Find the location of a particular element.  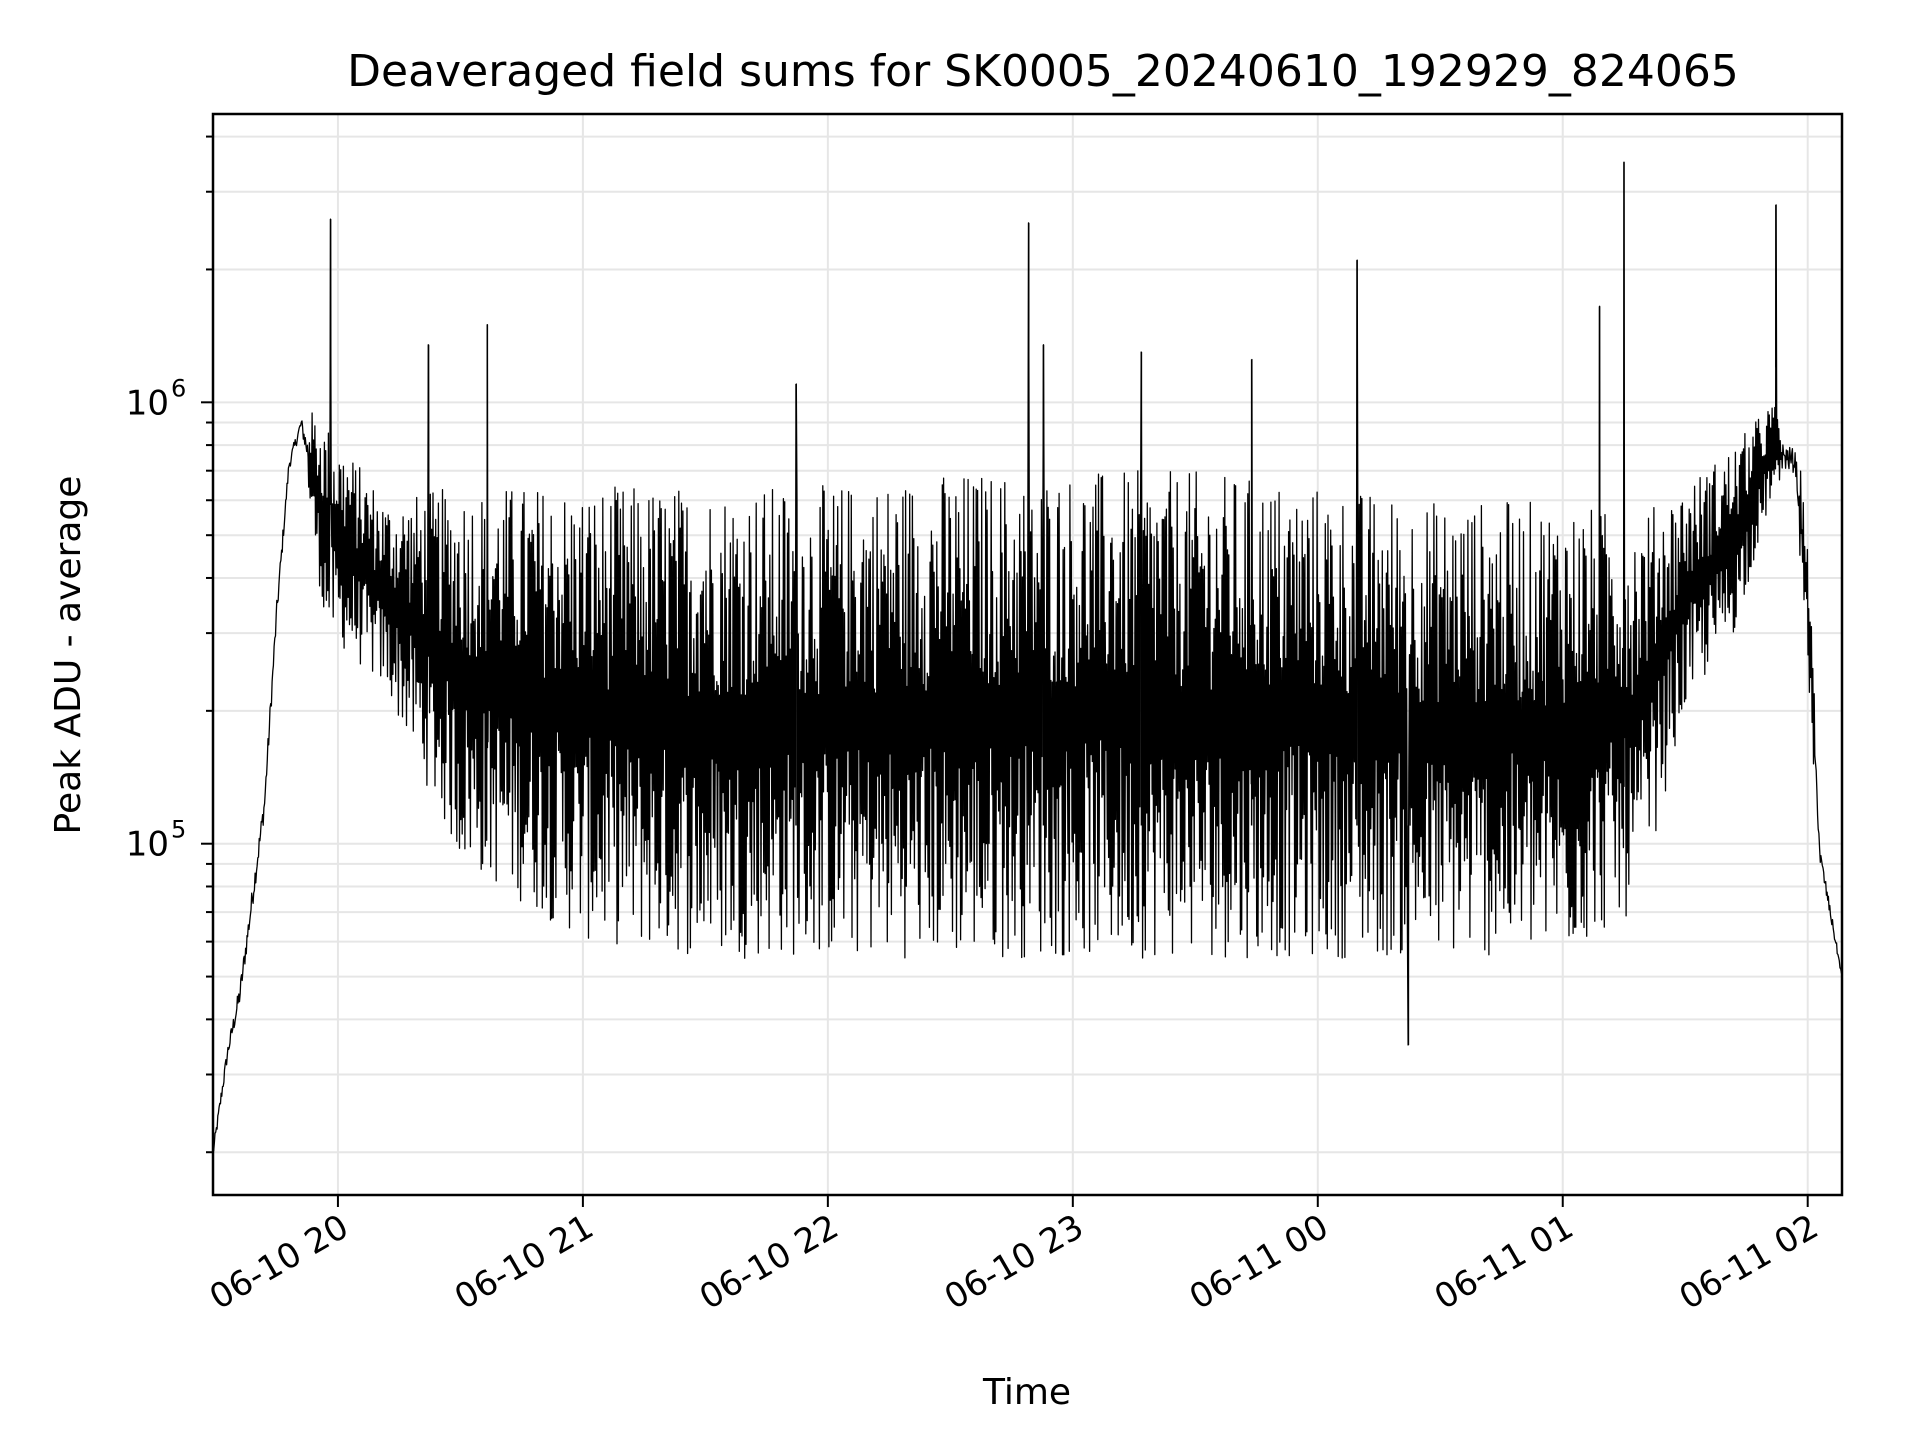

x-tick-label: 06-11 01 is located at coordinates (1504, 1262).